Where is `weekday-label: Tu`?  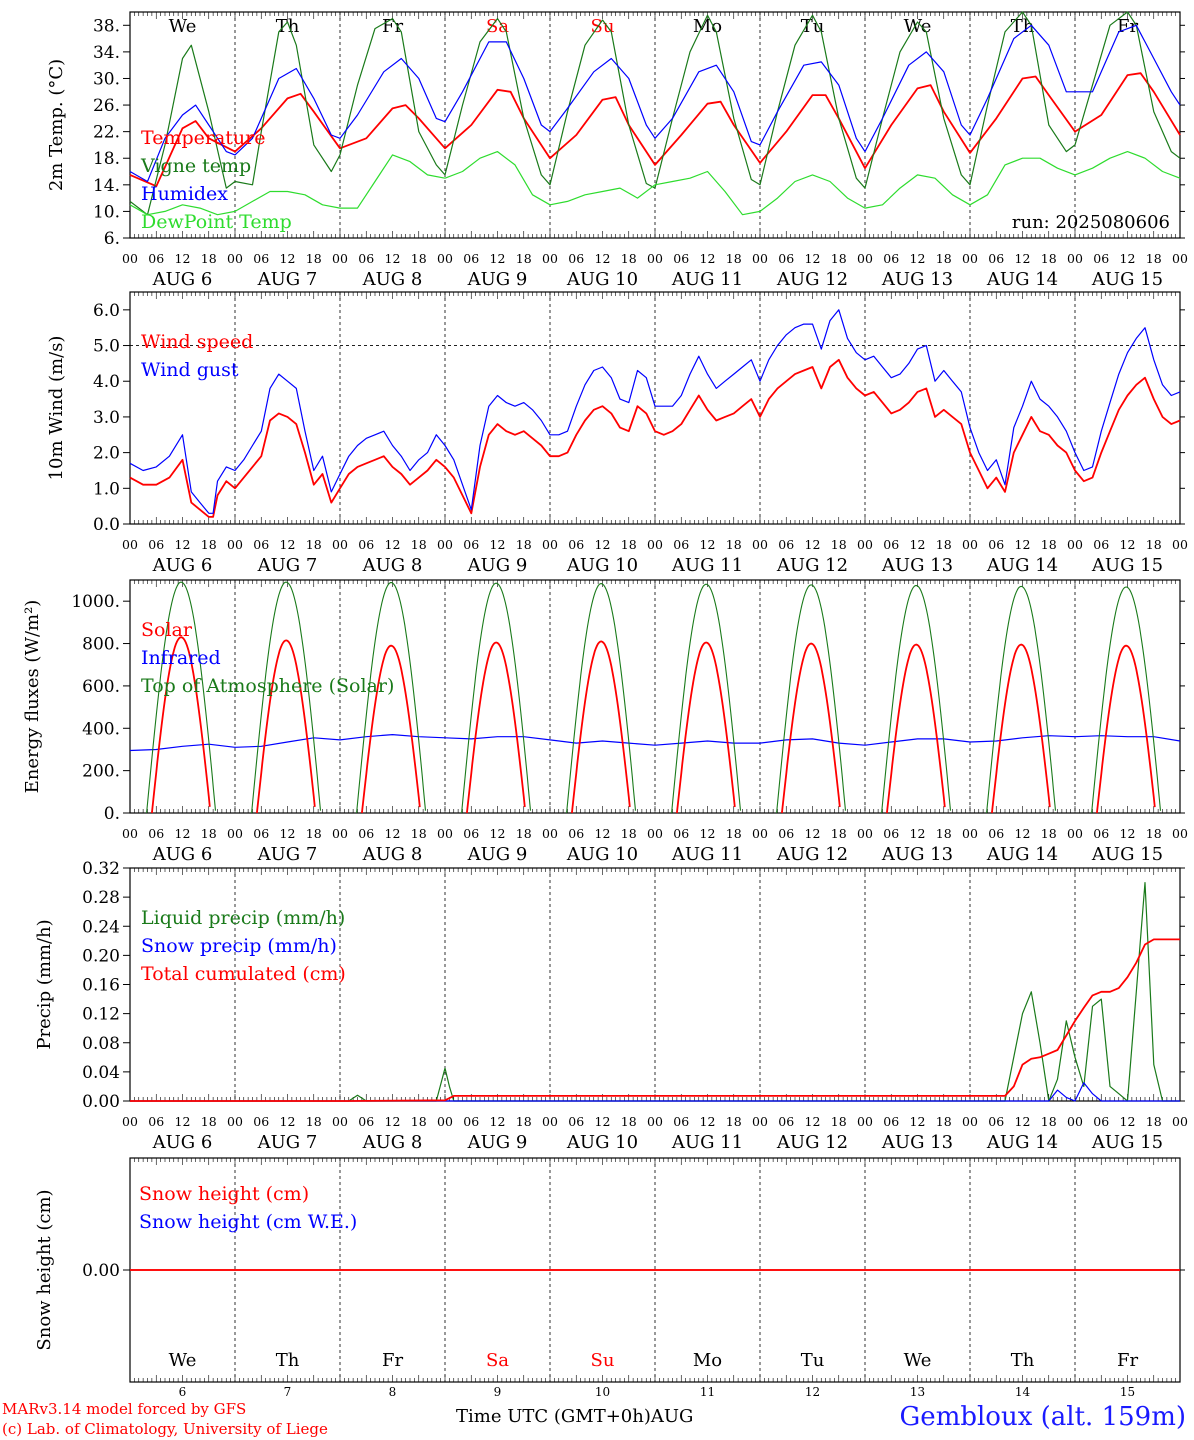 weekday-label: Tu is located at coordinates (813, 1360).